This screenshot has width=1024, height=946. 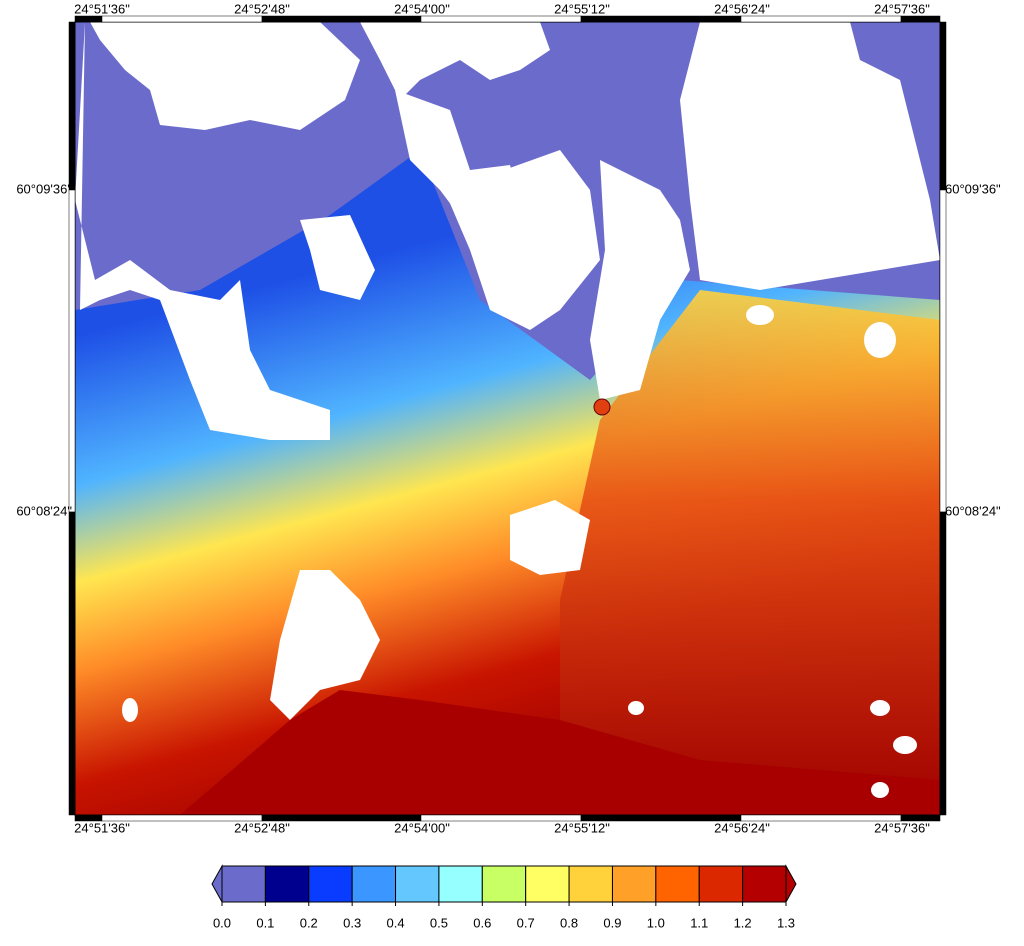 What do you see at coordinates (791, 884) in the screenshot?
I see `colorbar-over` at bounding box center [791, 884].